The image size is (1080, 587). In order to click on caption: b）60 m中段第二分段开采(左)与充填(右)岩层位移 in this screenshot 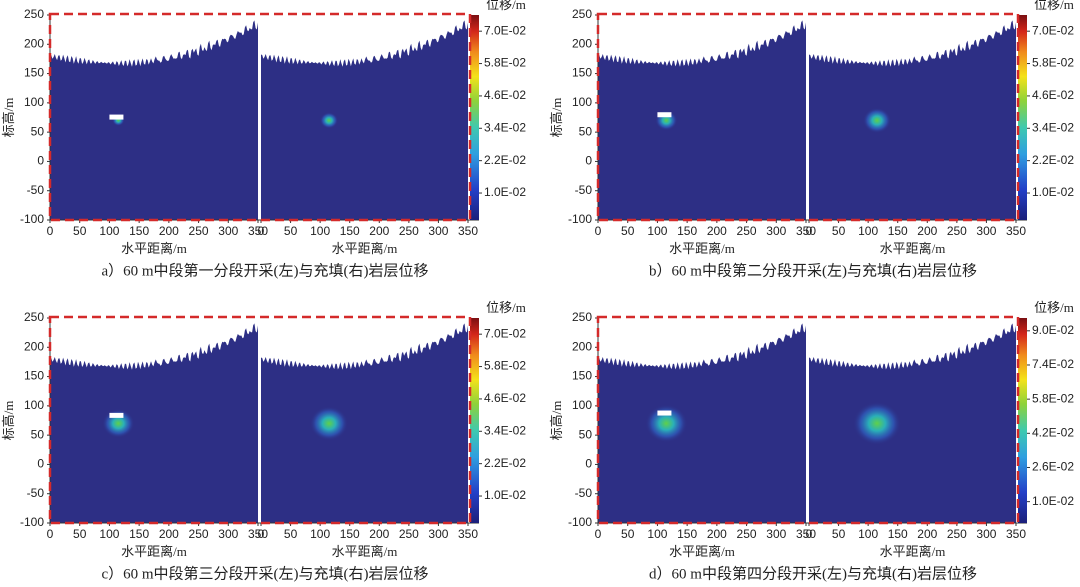, I will do `click(813, 270)`.